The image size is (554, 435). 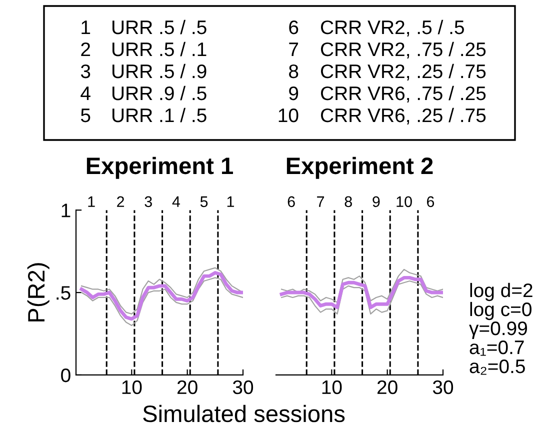 I want to click on x-axis-title: Simulated sessions, so click(x=244, y=413).